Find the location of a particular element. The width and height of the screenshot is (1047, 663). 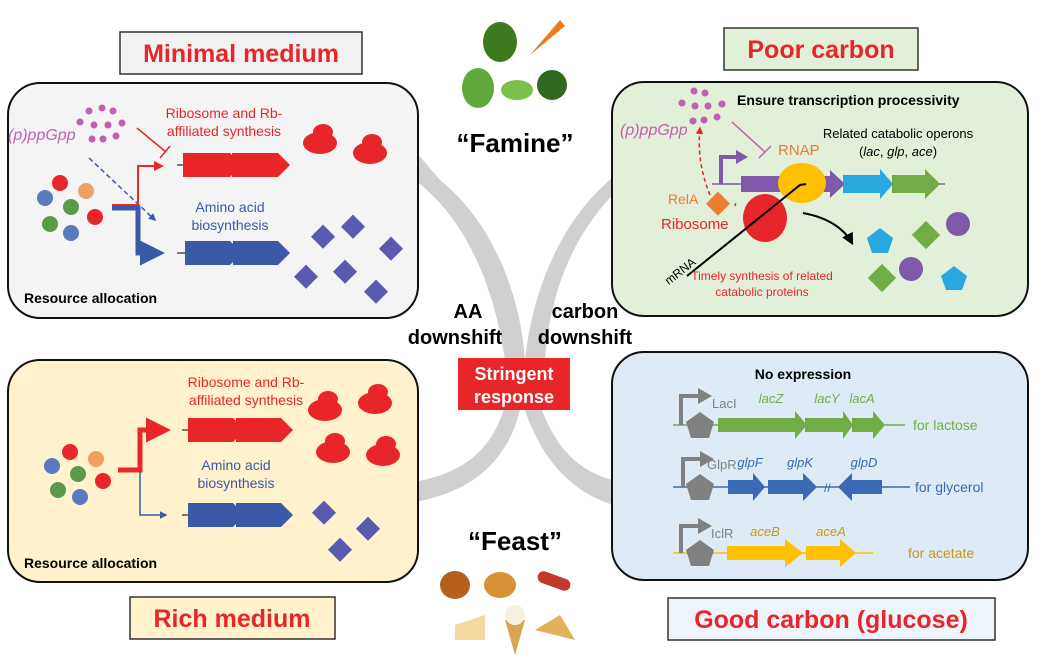

no-expression-heading: No expression is located at coordinates (803, 374).